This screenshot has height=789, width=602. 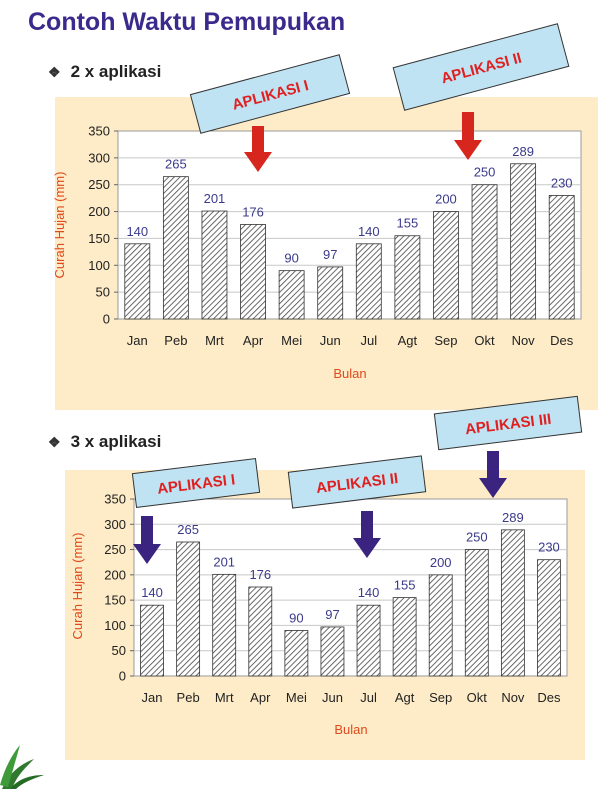 I want to click on callout-aplikasi-1-chart1: APLIKASI I, so click(x=270, y=94).